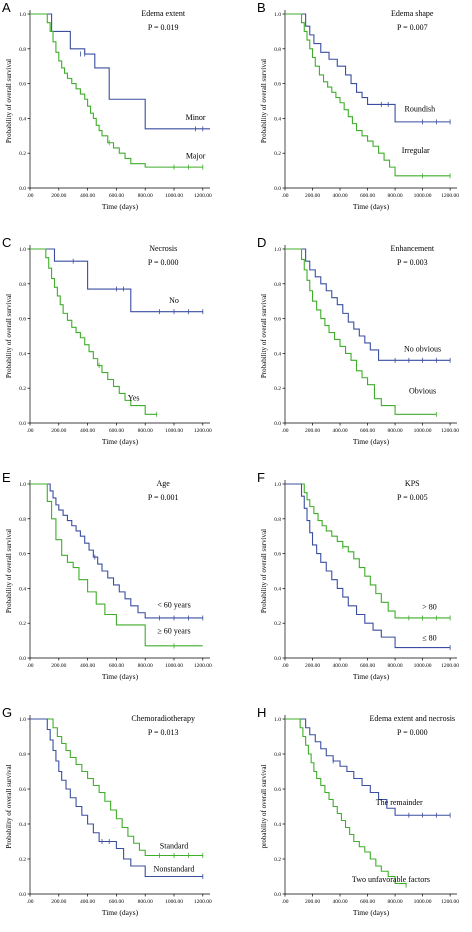 This screenshot has height=932, width=472. Describe the element at coordinates (412, 27) in the screenshot. I see `p-value: P = 0.007` at that location.